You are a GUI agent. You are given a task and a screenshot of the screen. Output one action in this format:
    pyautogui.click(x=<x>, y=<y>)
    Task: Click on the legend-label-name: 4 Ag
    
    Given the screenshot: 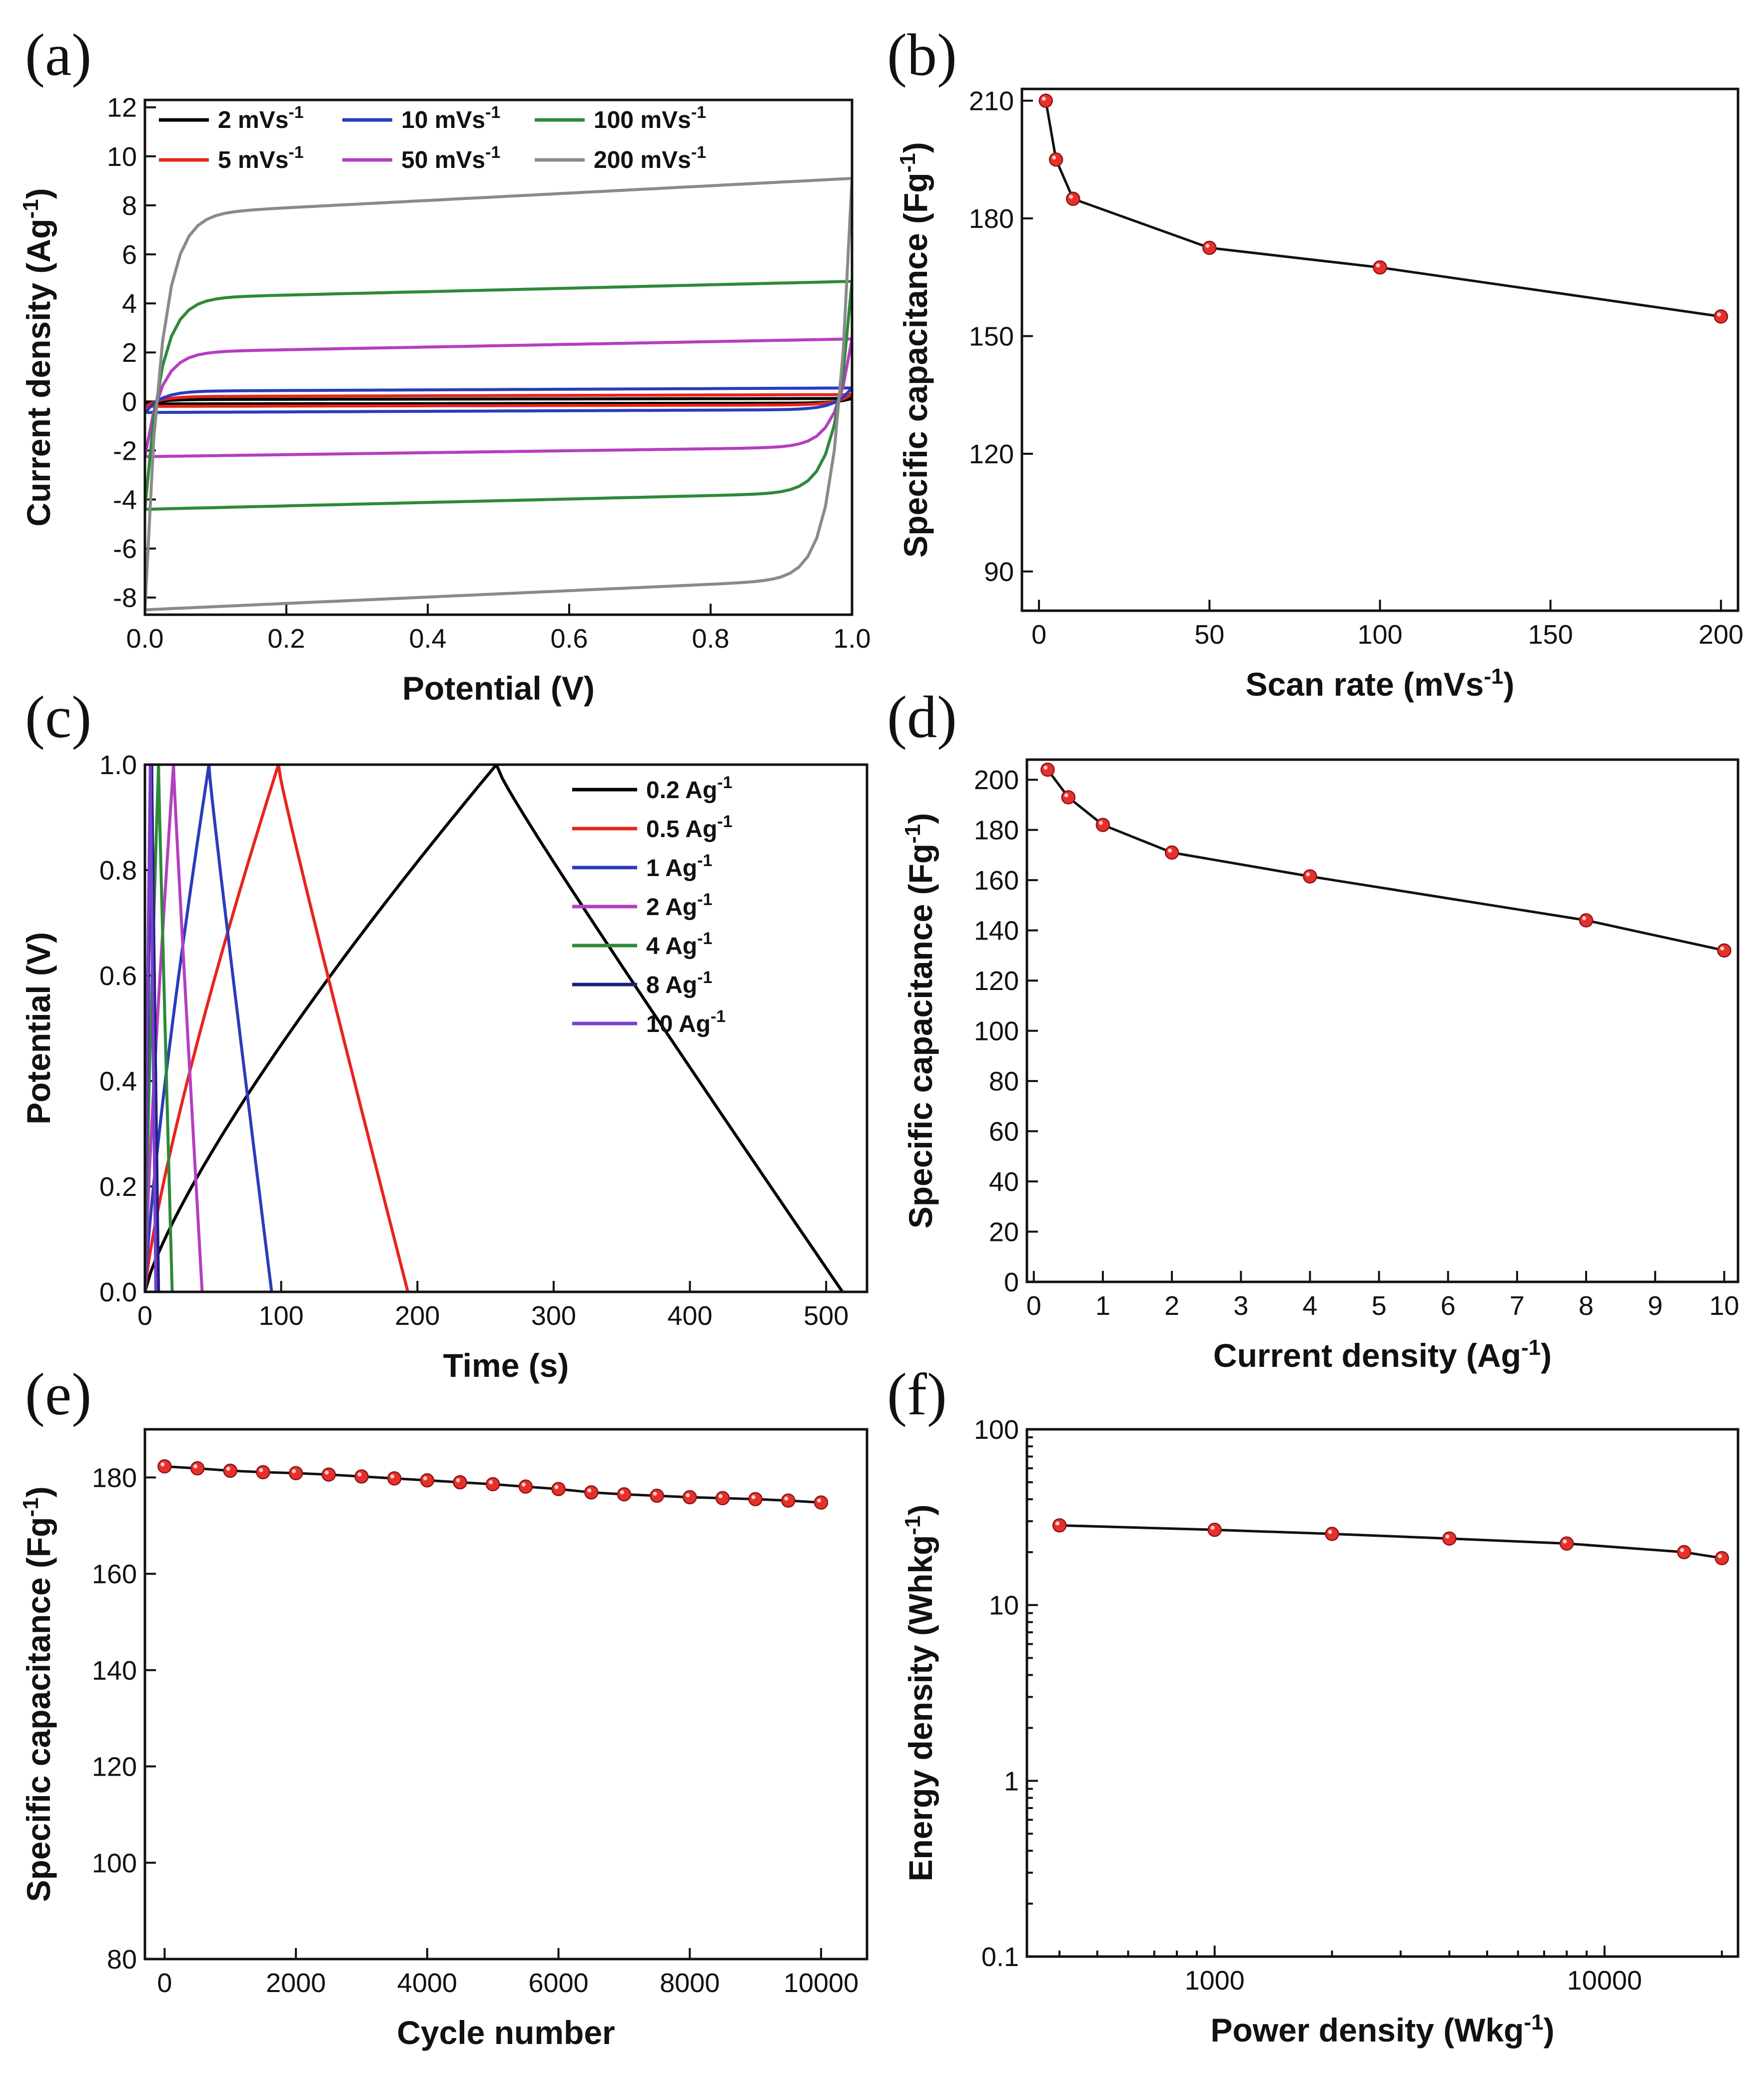 What is the action you would take?
    pyautogui.click(x=672, y=947)
    